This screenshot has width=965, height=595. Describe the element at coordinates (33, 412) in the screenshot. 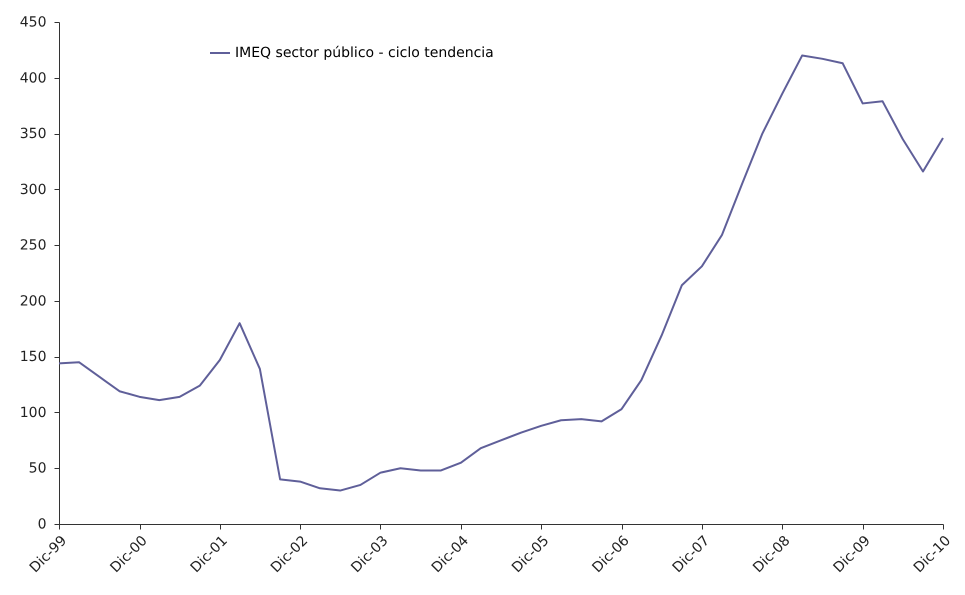

I see `y-tick-label: 100` at that location.